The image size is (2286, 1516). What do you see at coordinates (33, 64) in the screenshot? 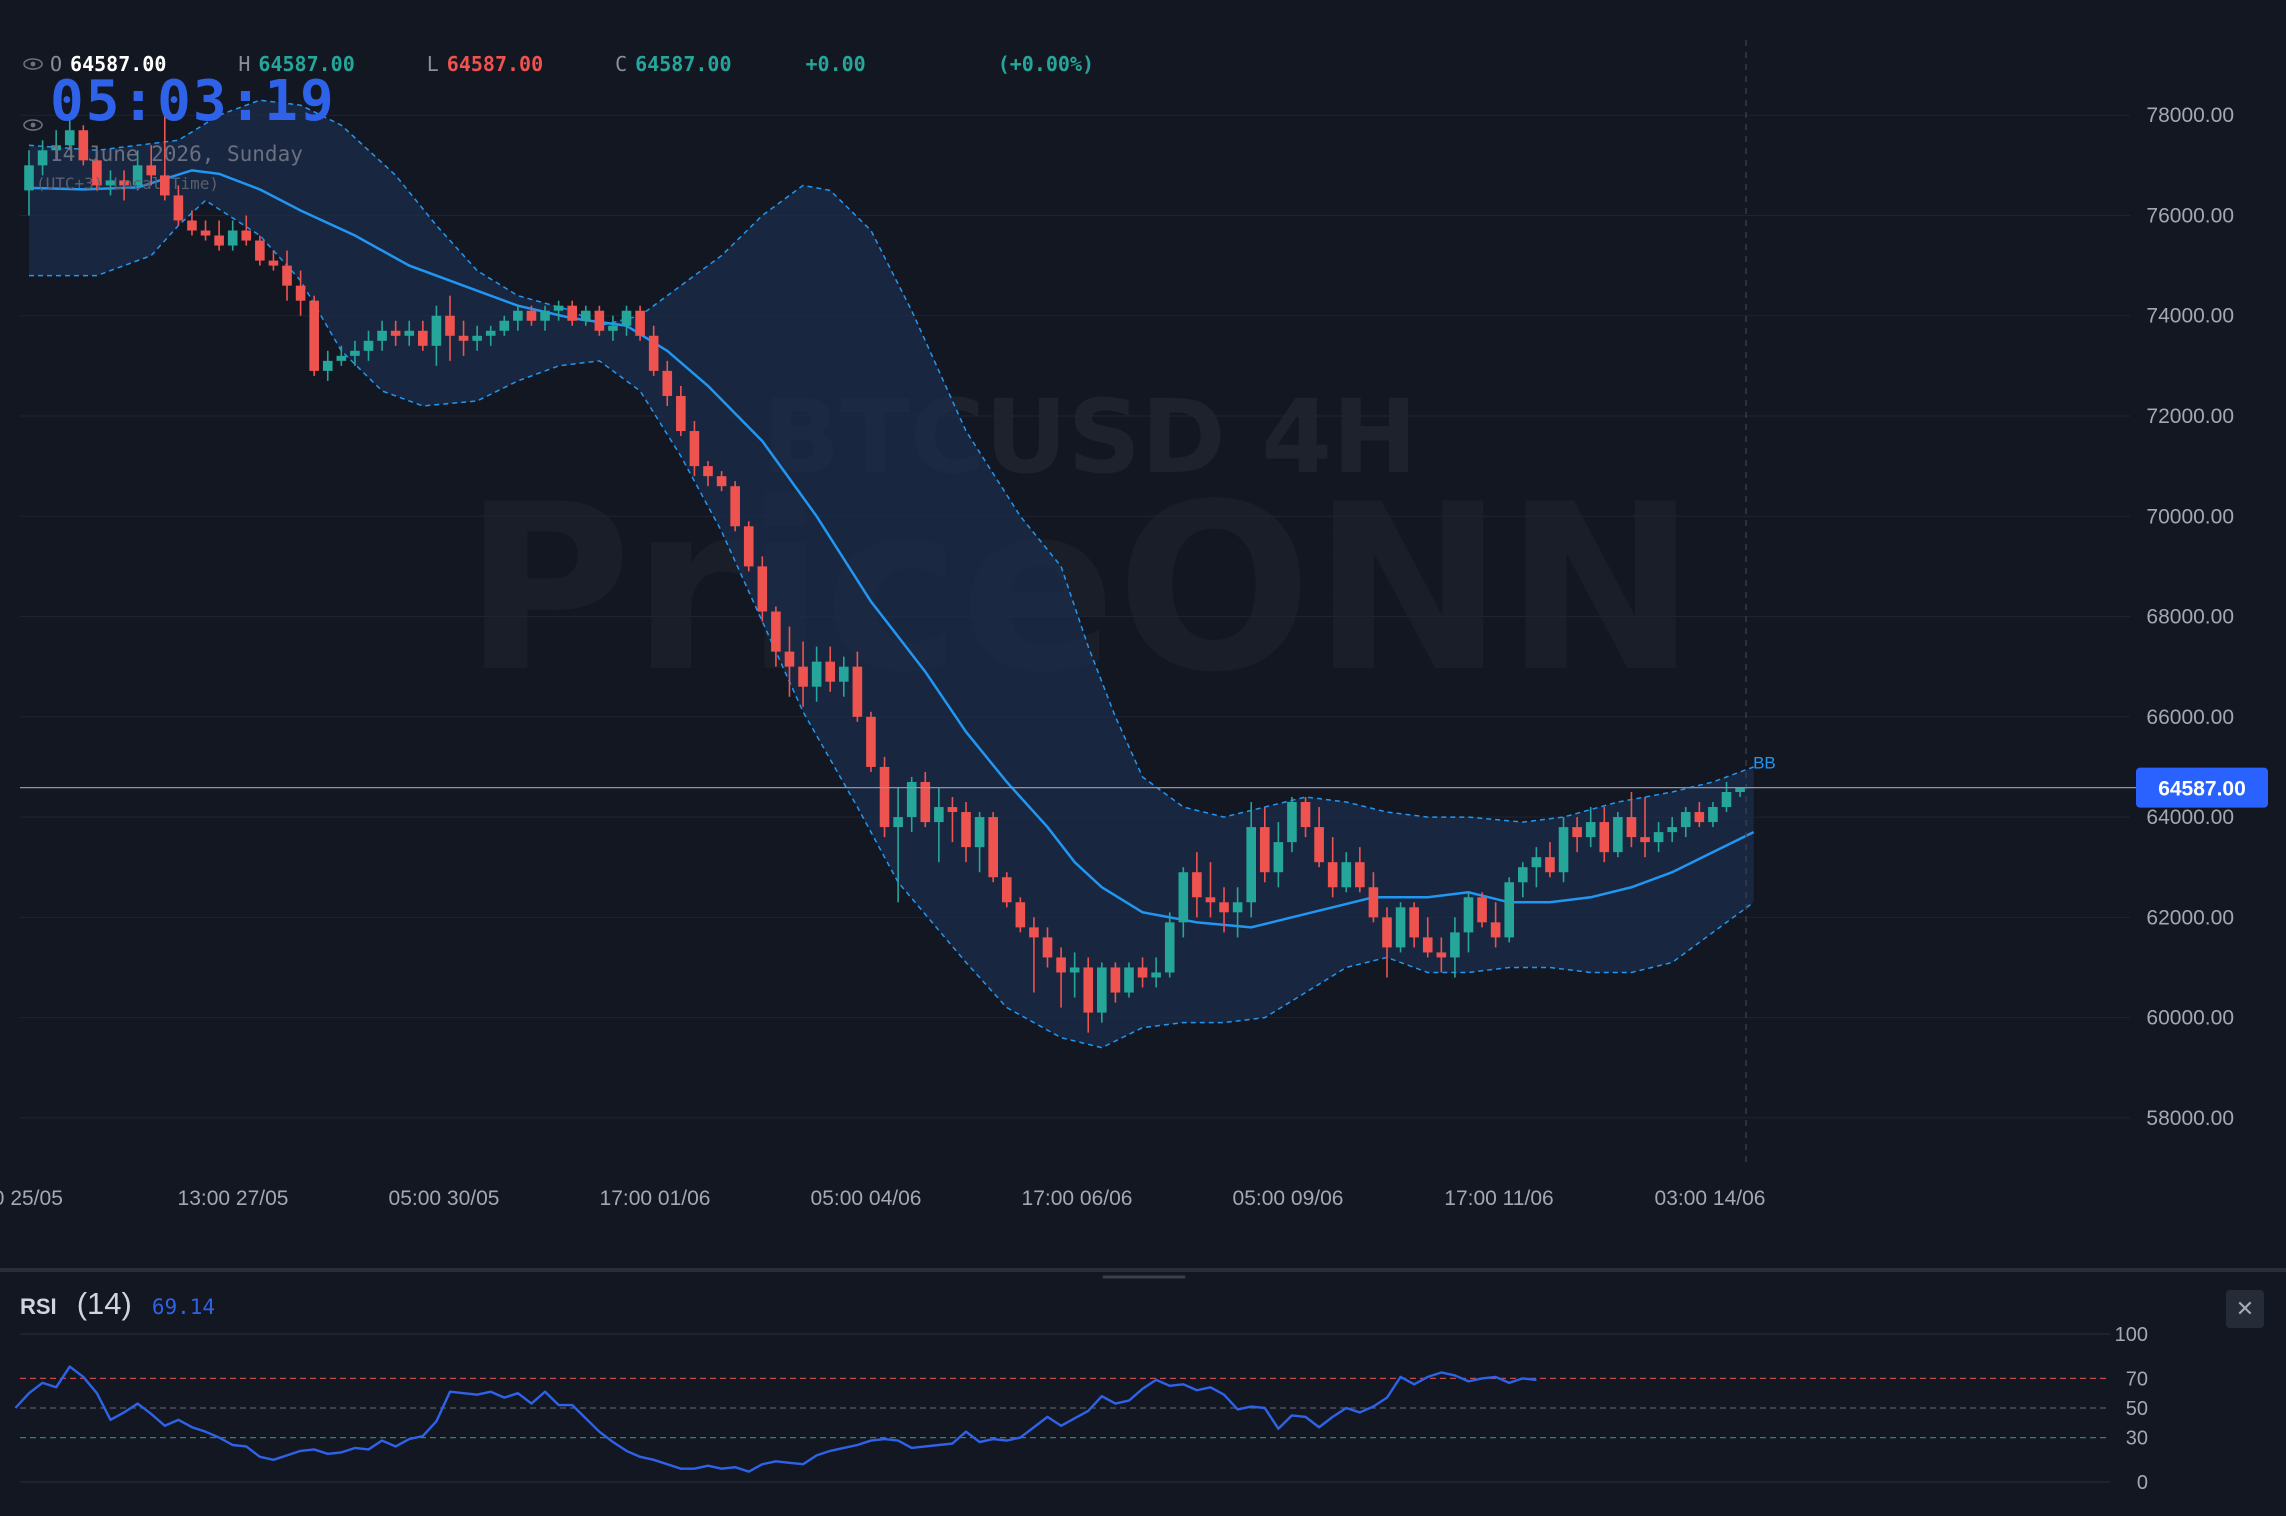
I see `eye-icon` at bounding box center [33, 64].